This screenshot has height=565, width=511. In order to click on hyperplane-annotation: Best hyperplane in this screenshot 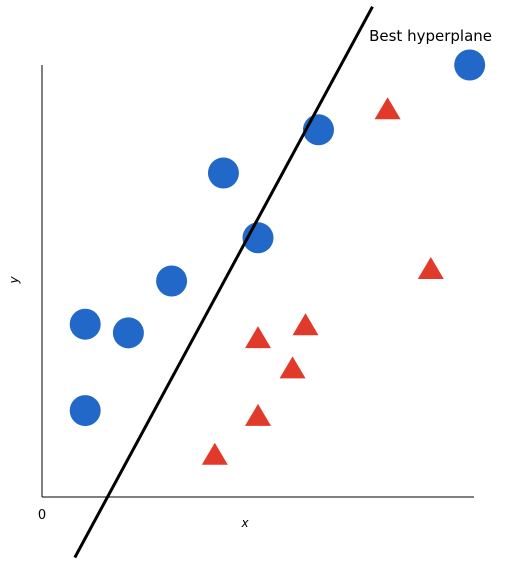, I will do `click(430, 36)`.